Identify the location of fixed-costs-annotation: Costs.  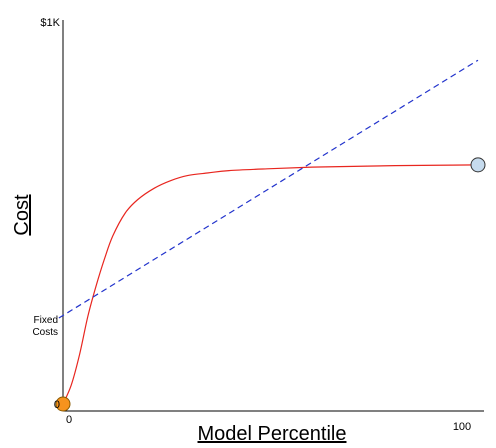
(45, 332).